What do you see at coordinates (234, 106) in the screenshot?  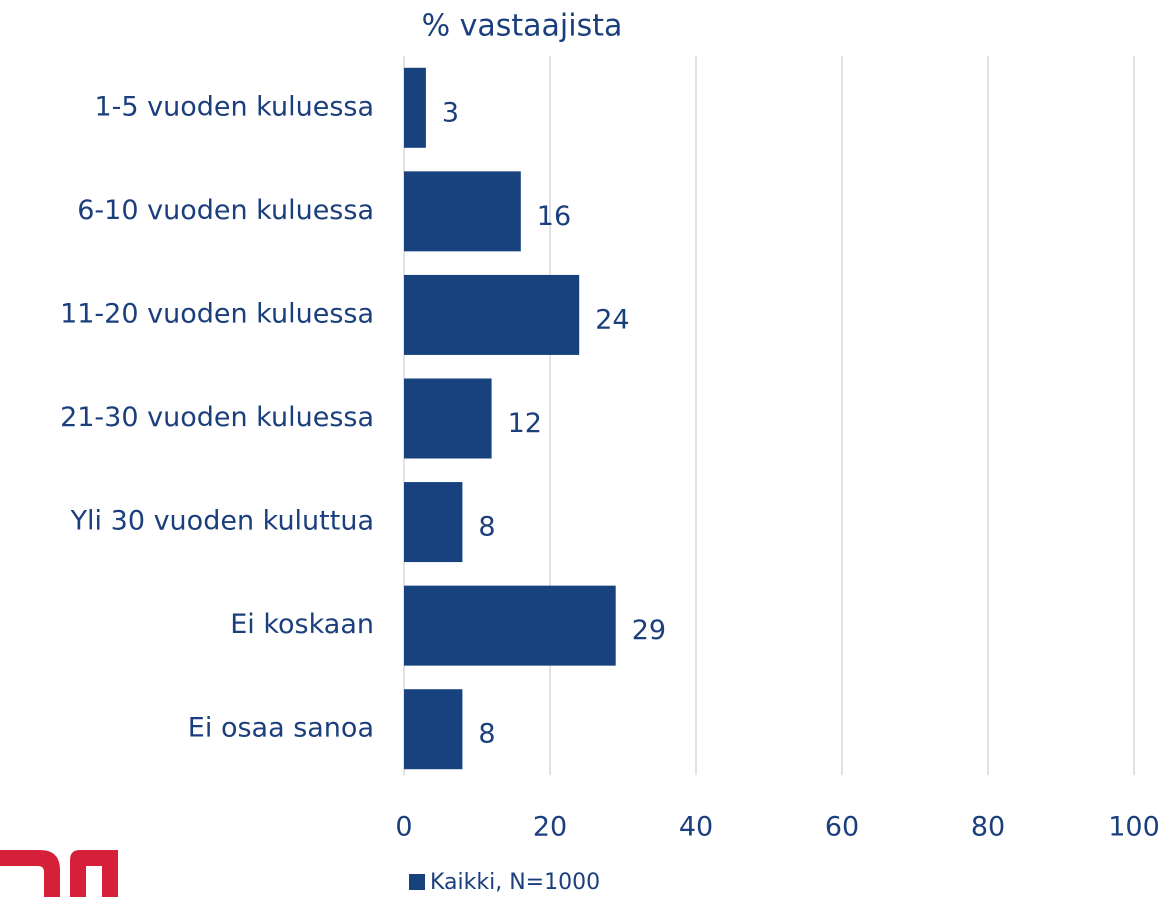 I see `y-tick-label: 1-5 vuoden kuluessa` at bounding box center [234, 106].